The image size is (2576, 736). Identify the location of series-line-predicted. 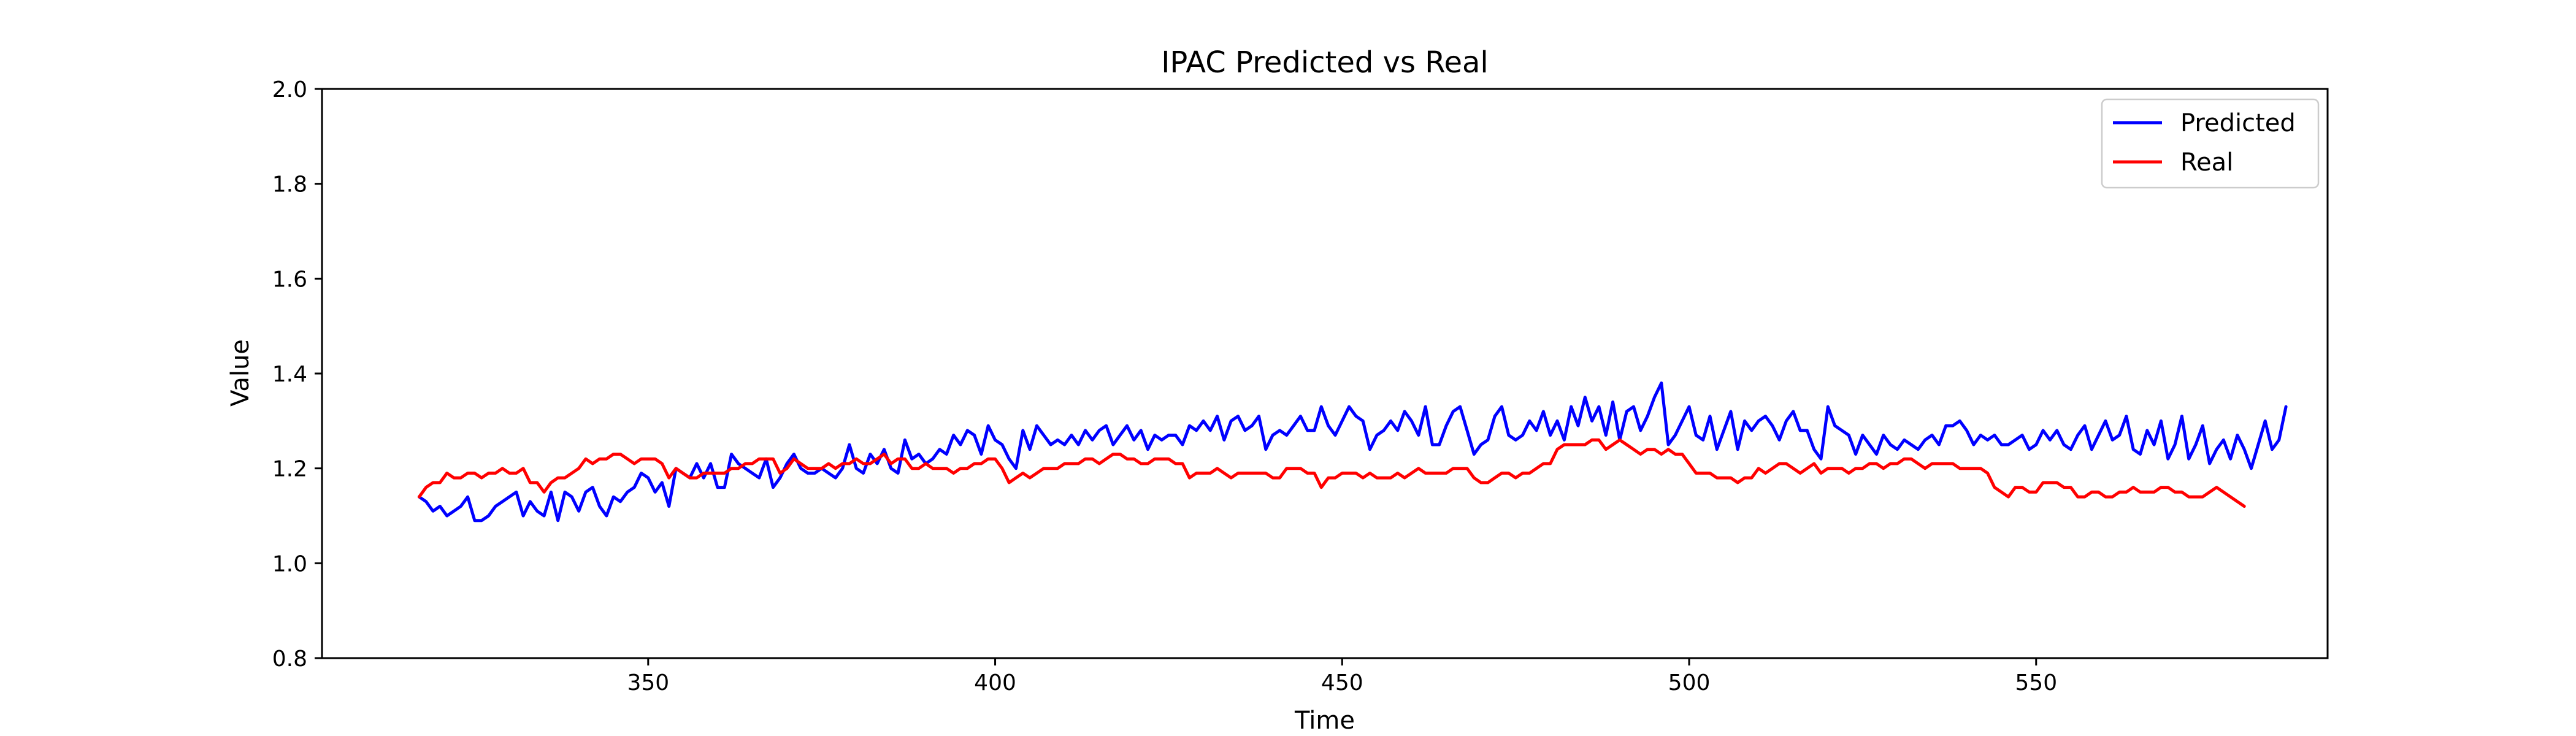
(1352, 452).